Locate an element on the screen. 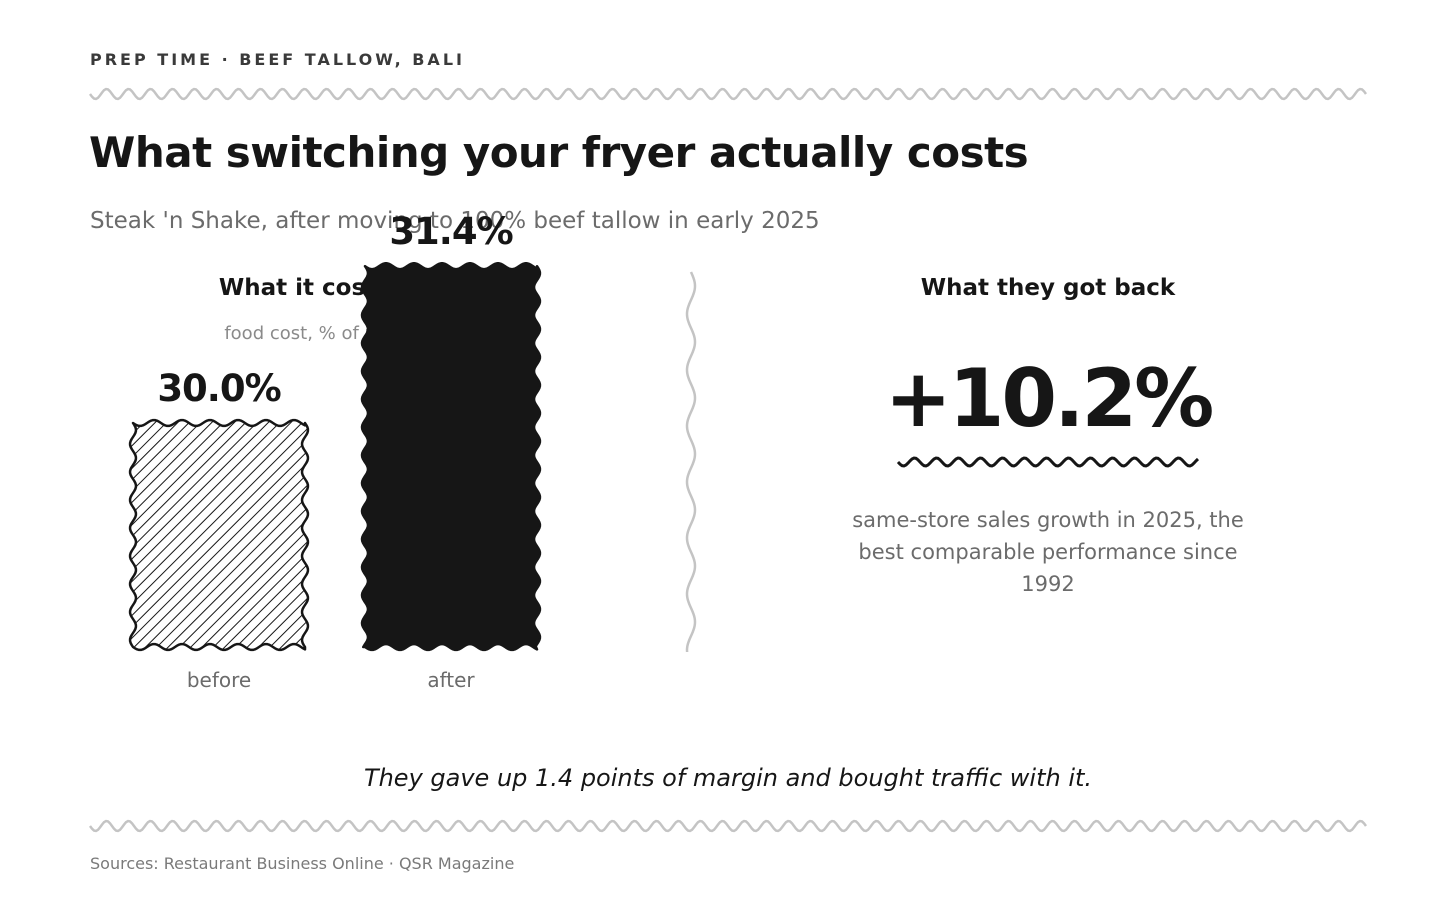  stat-squiggle-underline is located at coordinates (1048, 462).